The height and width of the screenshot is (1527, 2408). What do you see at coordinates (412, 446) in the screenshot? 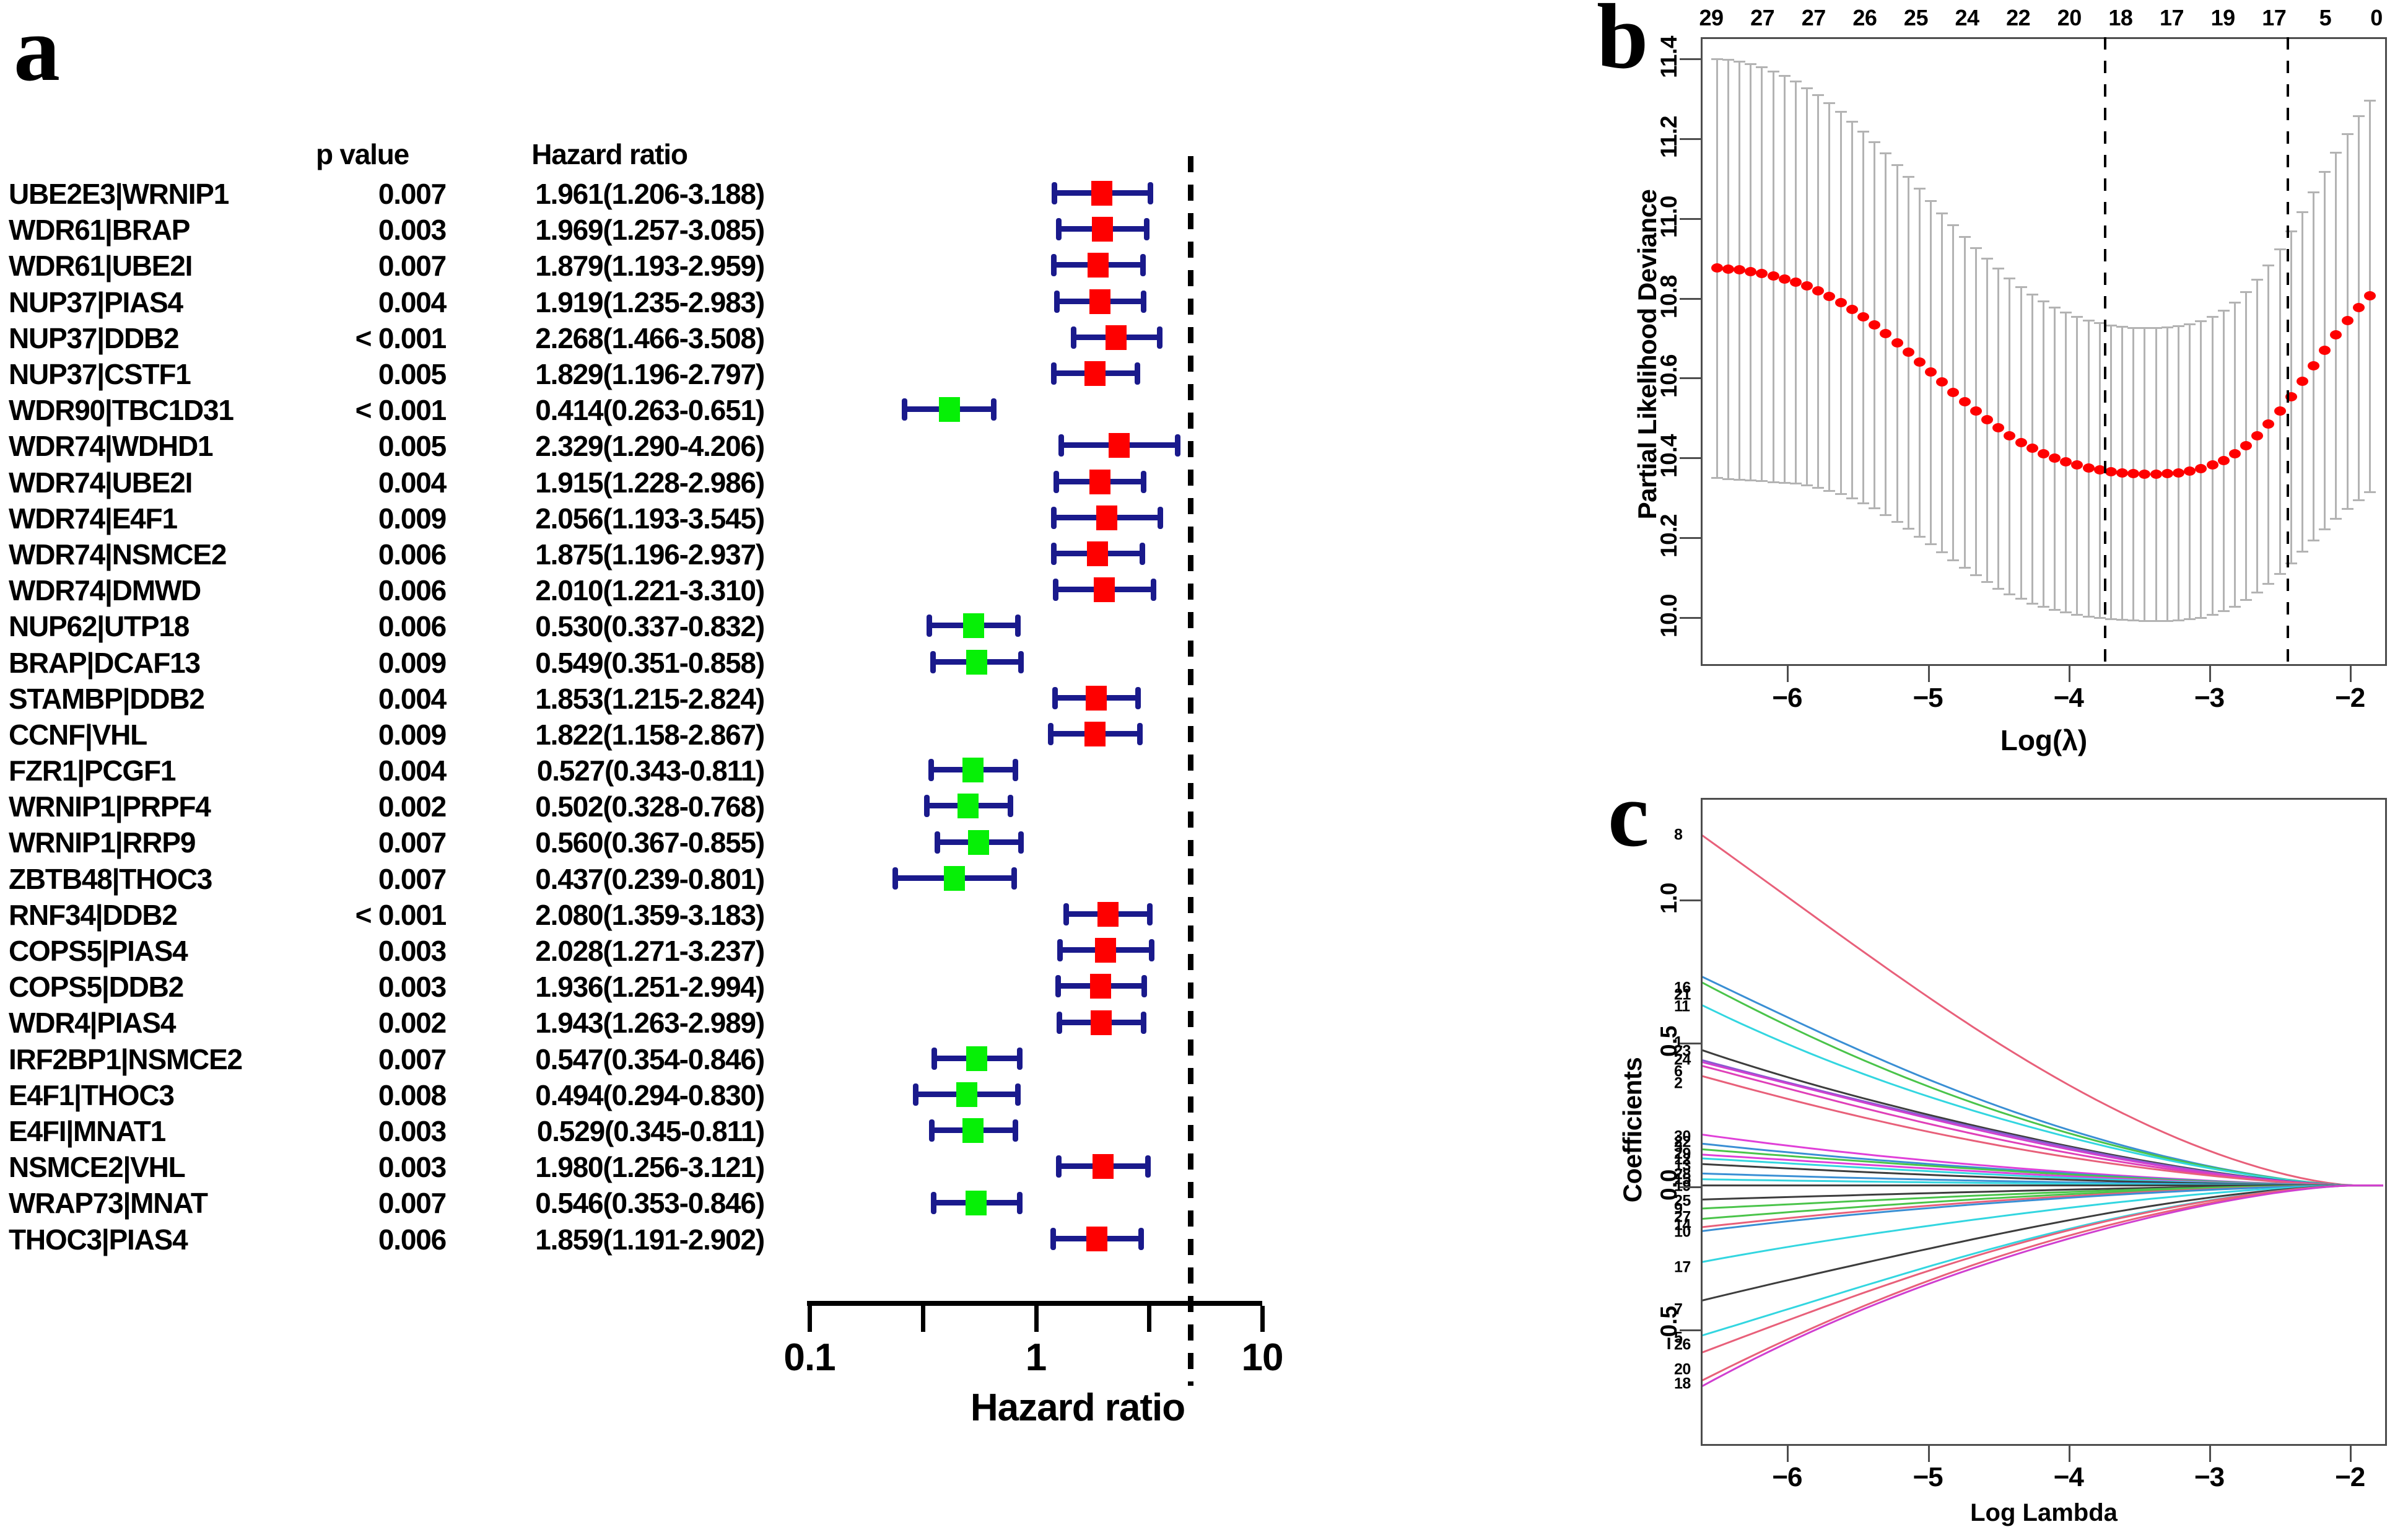
I see `cell-p-value: 0.005` at bounding box center [412, 446].